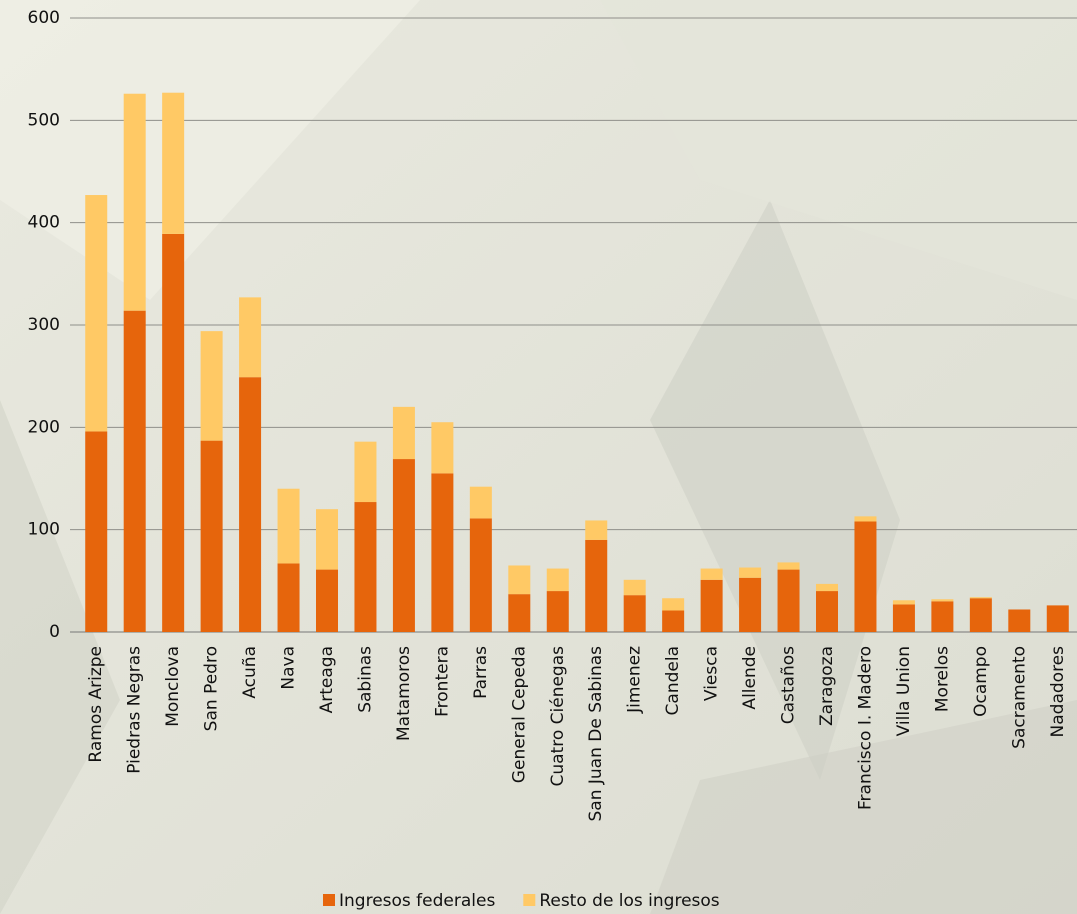  What do you see at coordinates (712, 673) in the screenshot?
I see `x-tick-label: Viesca` at bounding box center [712, 673].